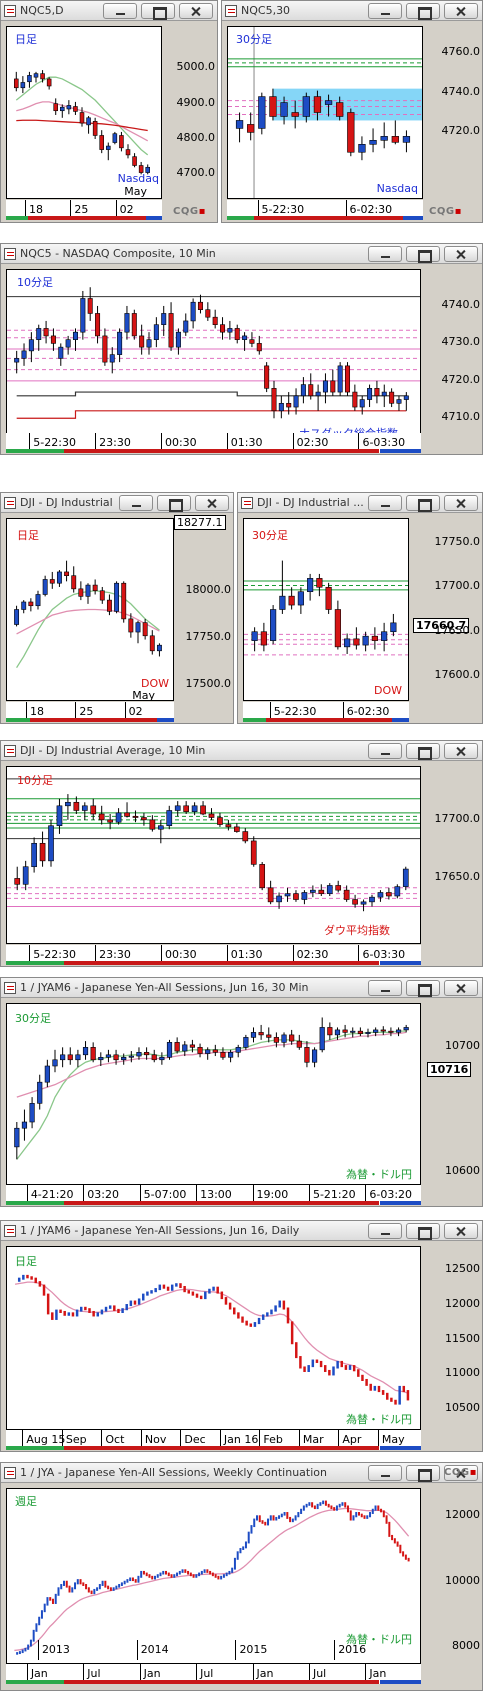 The image size is (483, 1691). Describe the element at coordinates (213, 855) in the screenshot. I see `plot-area: 10分足 ダウ平均指数` at that location.